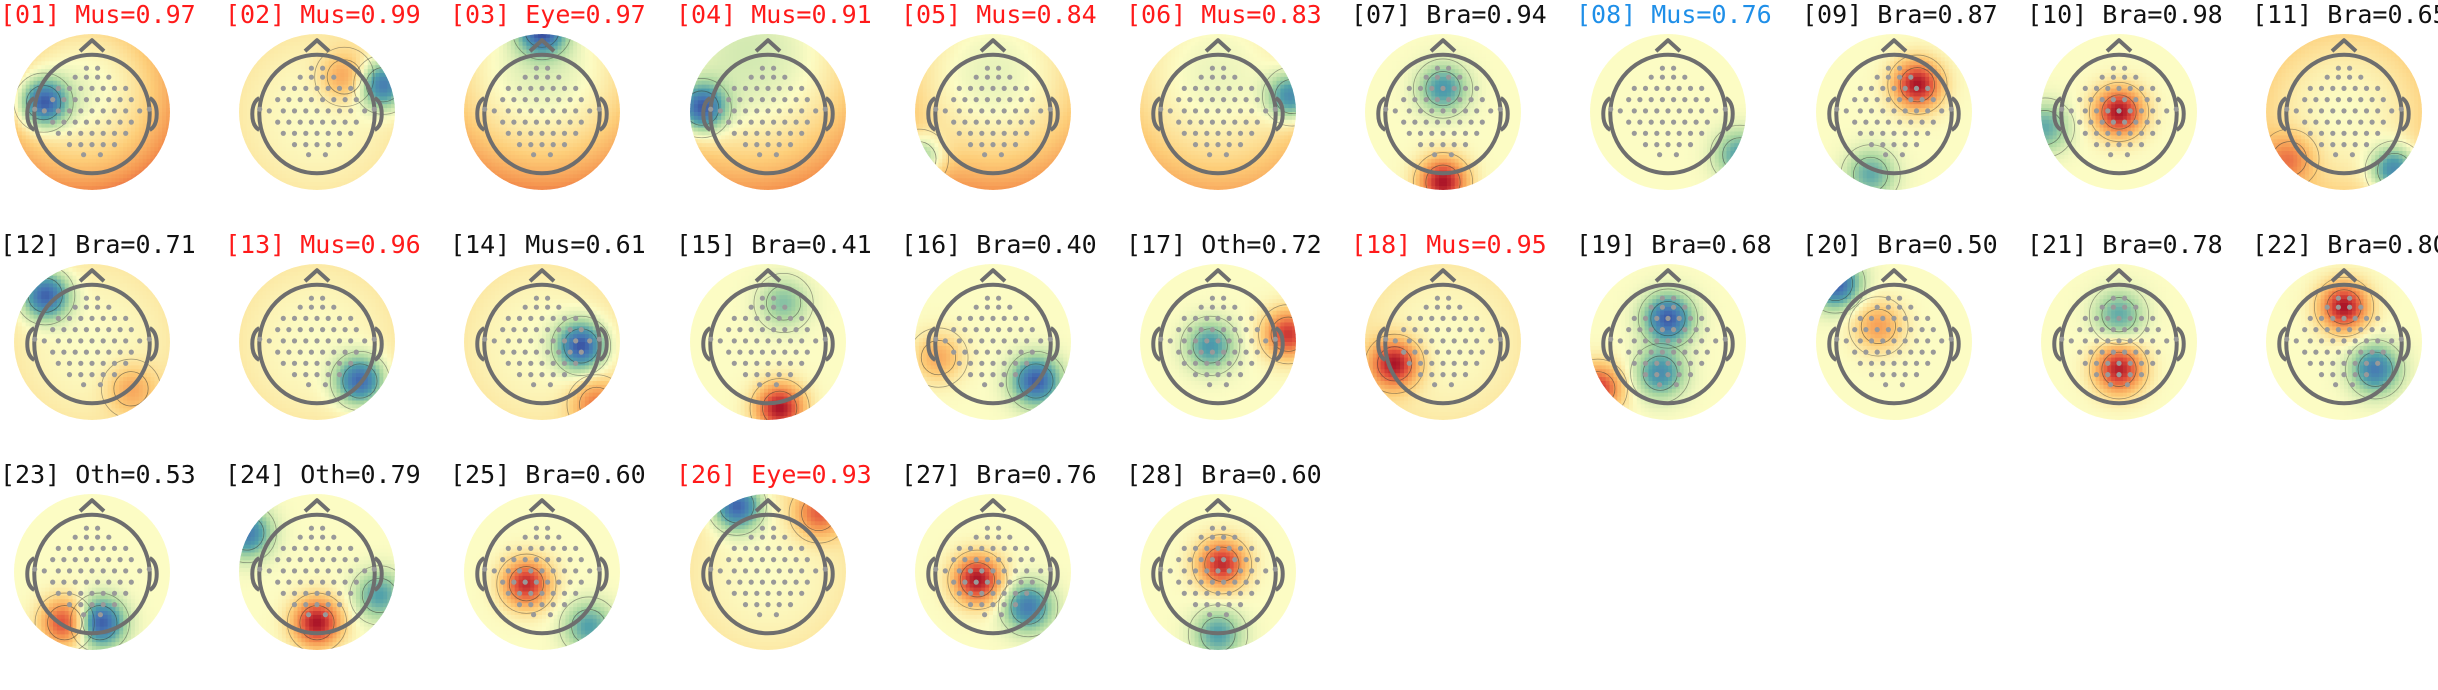 The image size is (2438, 690). Describe the element at coordinates (548, 15) in the screenshot. I see `component-label: [03] Eye=0.97` at that location.